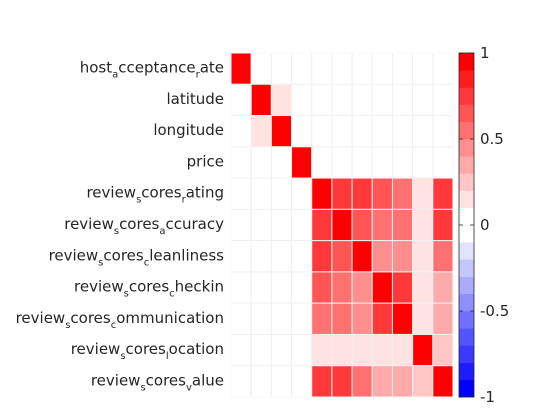  Describe the element at coordinates (205, 161) in the screenshot. I see `row-label: price` at that location.